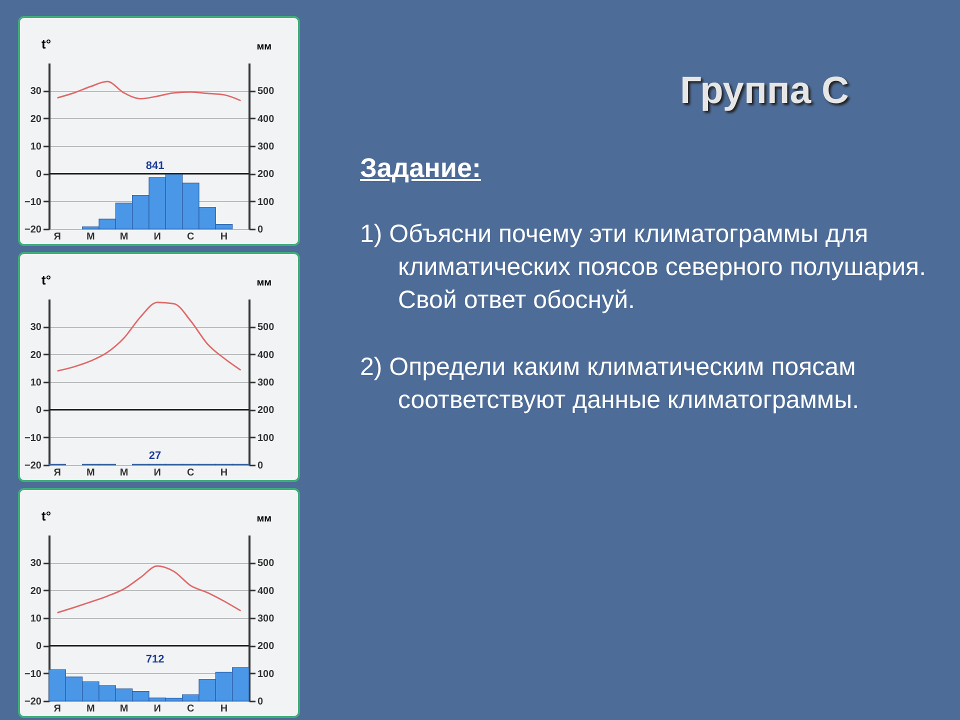  What do you see at coordinates (610, 384) in the screenshot?
I see `text: 2) Определи каким климатическим поясам соответствуют данные климатограммы.` at bounding box center [610, 384].